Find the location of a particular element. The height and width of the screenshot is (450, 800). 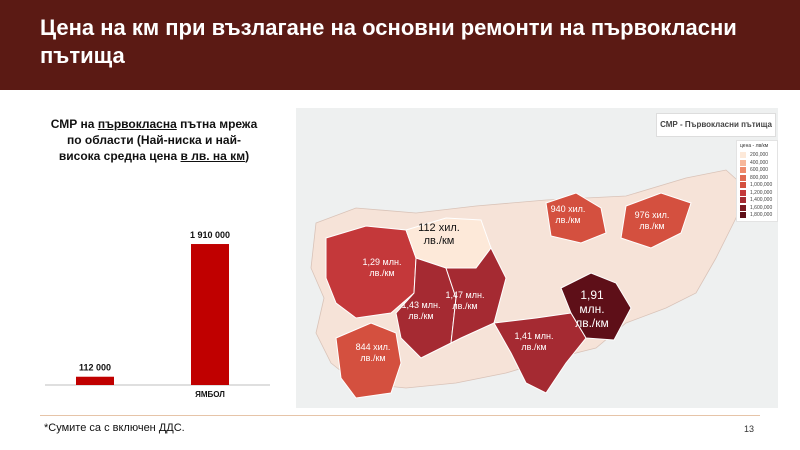

legend-label: 1,200,000 is located at coordinates (761, 192).